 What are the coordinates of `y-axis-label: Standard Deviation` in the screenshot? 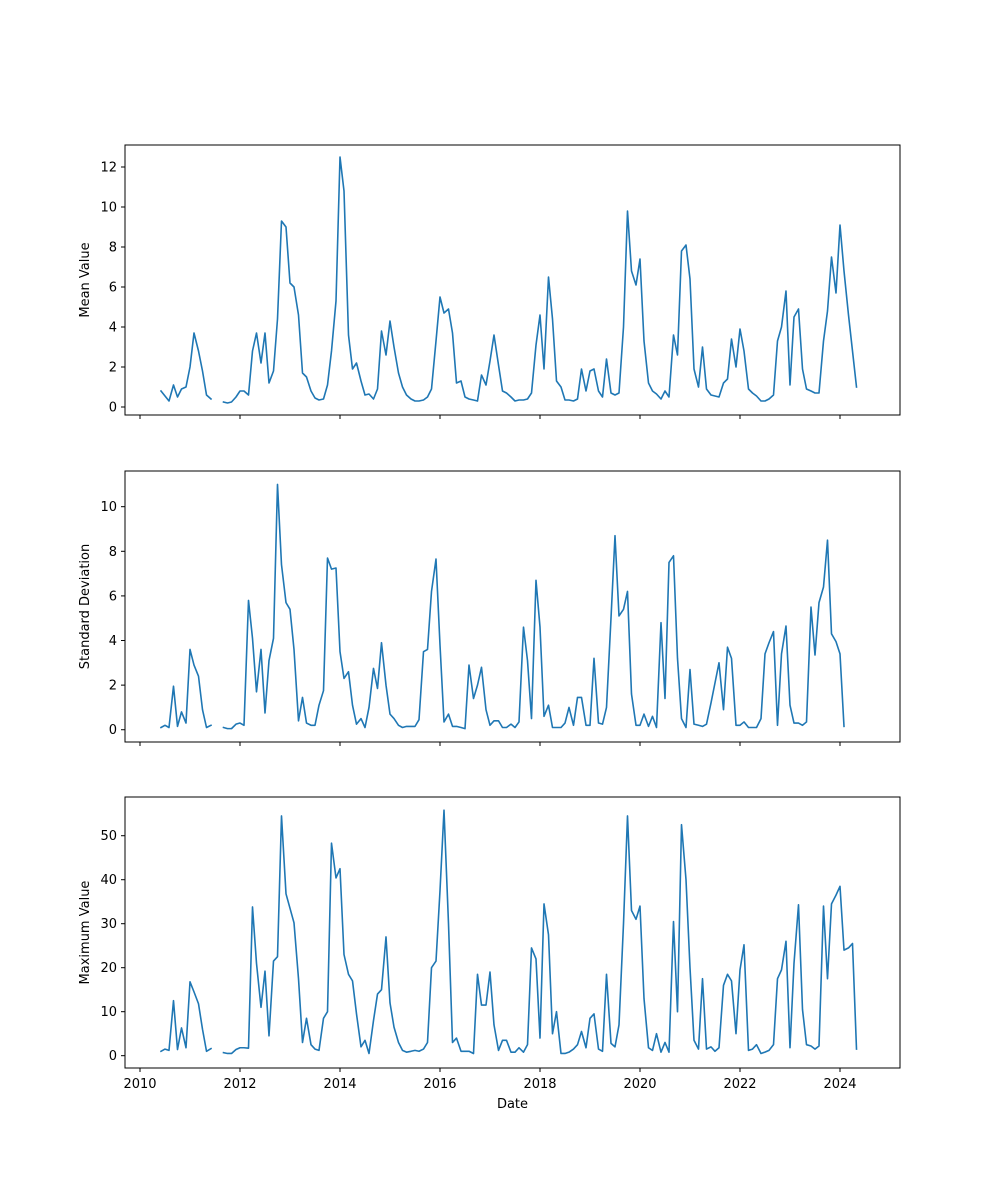 It's located at (85, 606).